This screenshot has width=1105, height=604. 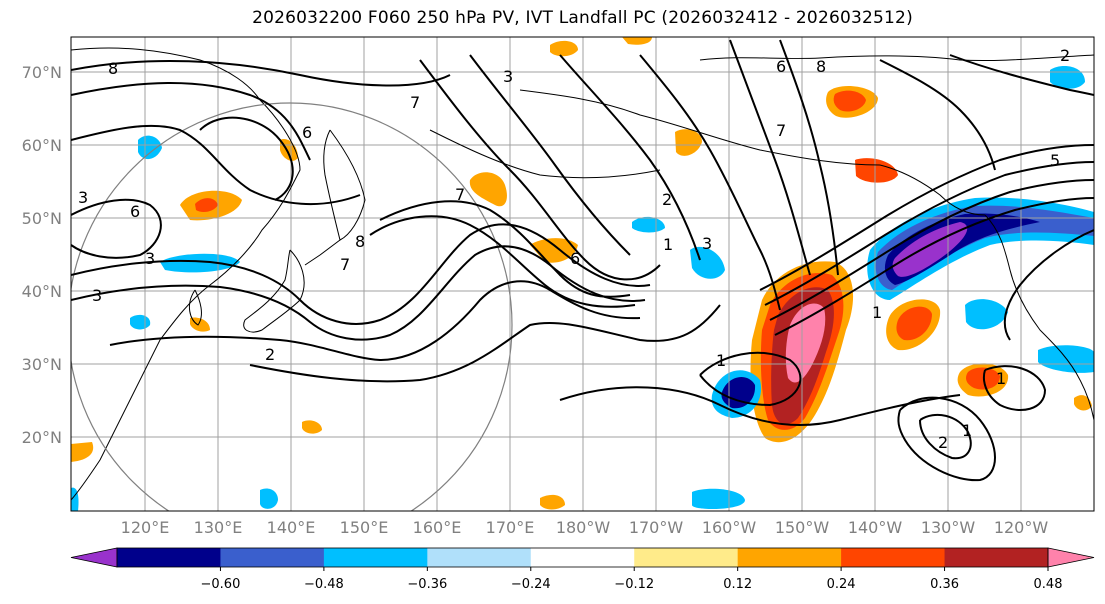 What do you see at coordinates (427, 584) in the screenshot?
I see `colorbar-tick-label: −0.36` at bounding box center [427, 584].